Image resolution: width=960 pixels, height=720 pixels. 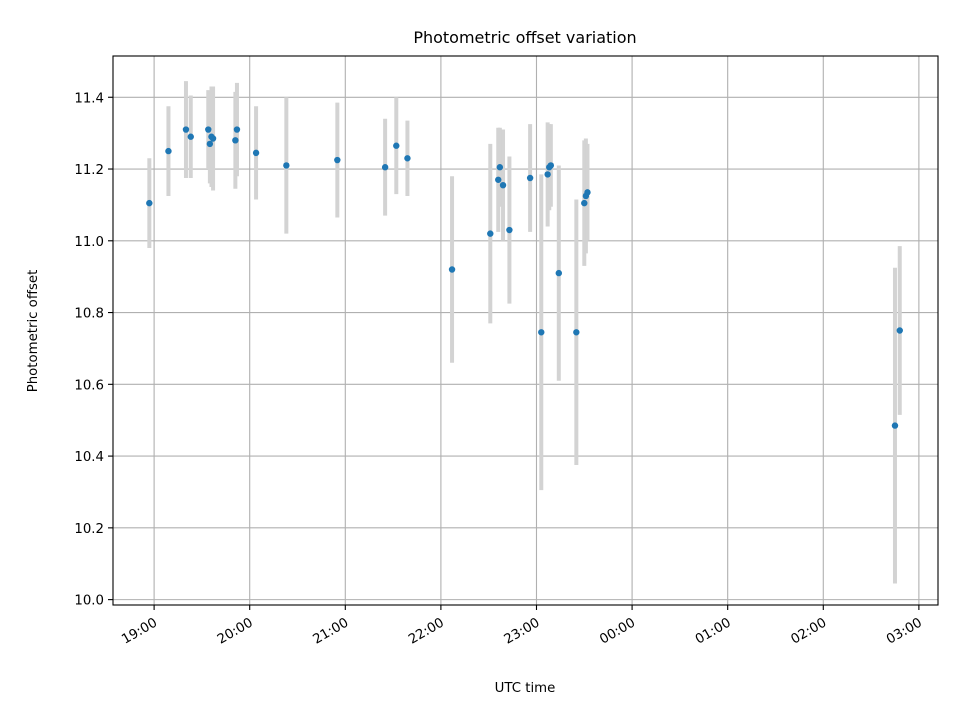 What do you see at coordinates (89, 314) in the screenshot?
I see `y-tick-label: 10.8` at bounding box center [89, 314].